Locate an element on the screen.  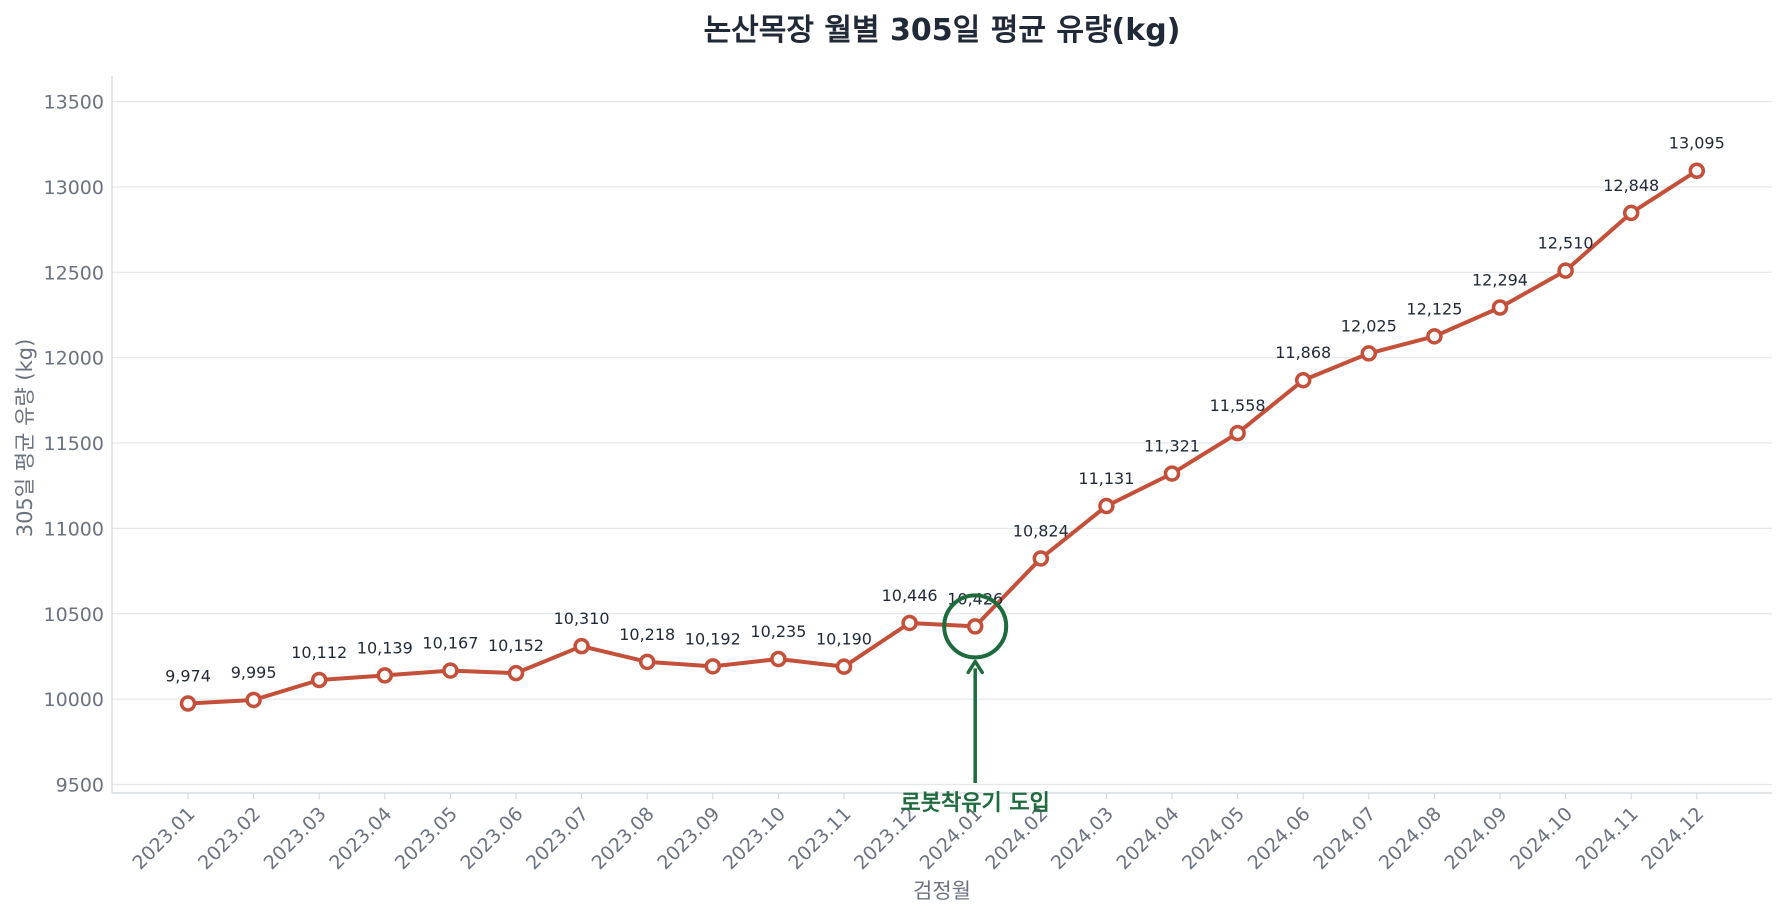
data-label: 11,131 is located at coordinates (1106, 478).